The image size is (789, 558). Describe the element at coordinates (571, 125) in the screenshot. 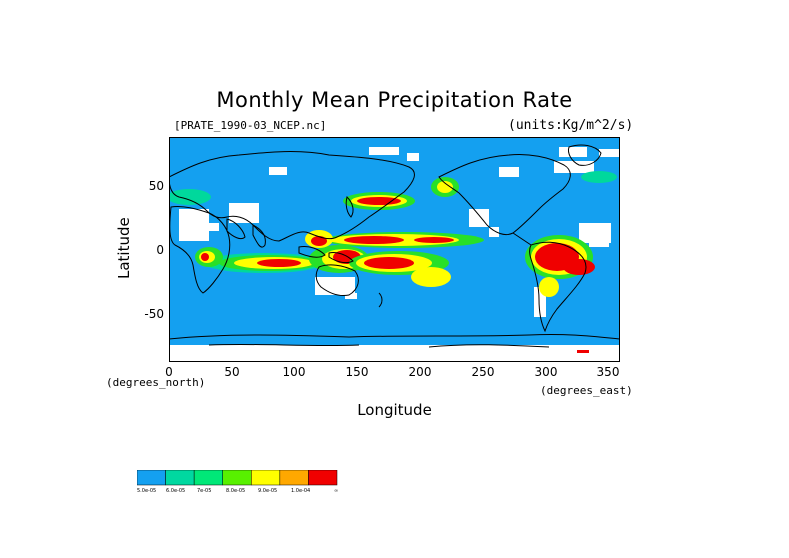

I see `units-label: (units:Kg/m^2/s)` at that location.